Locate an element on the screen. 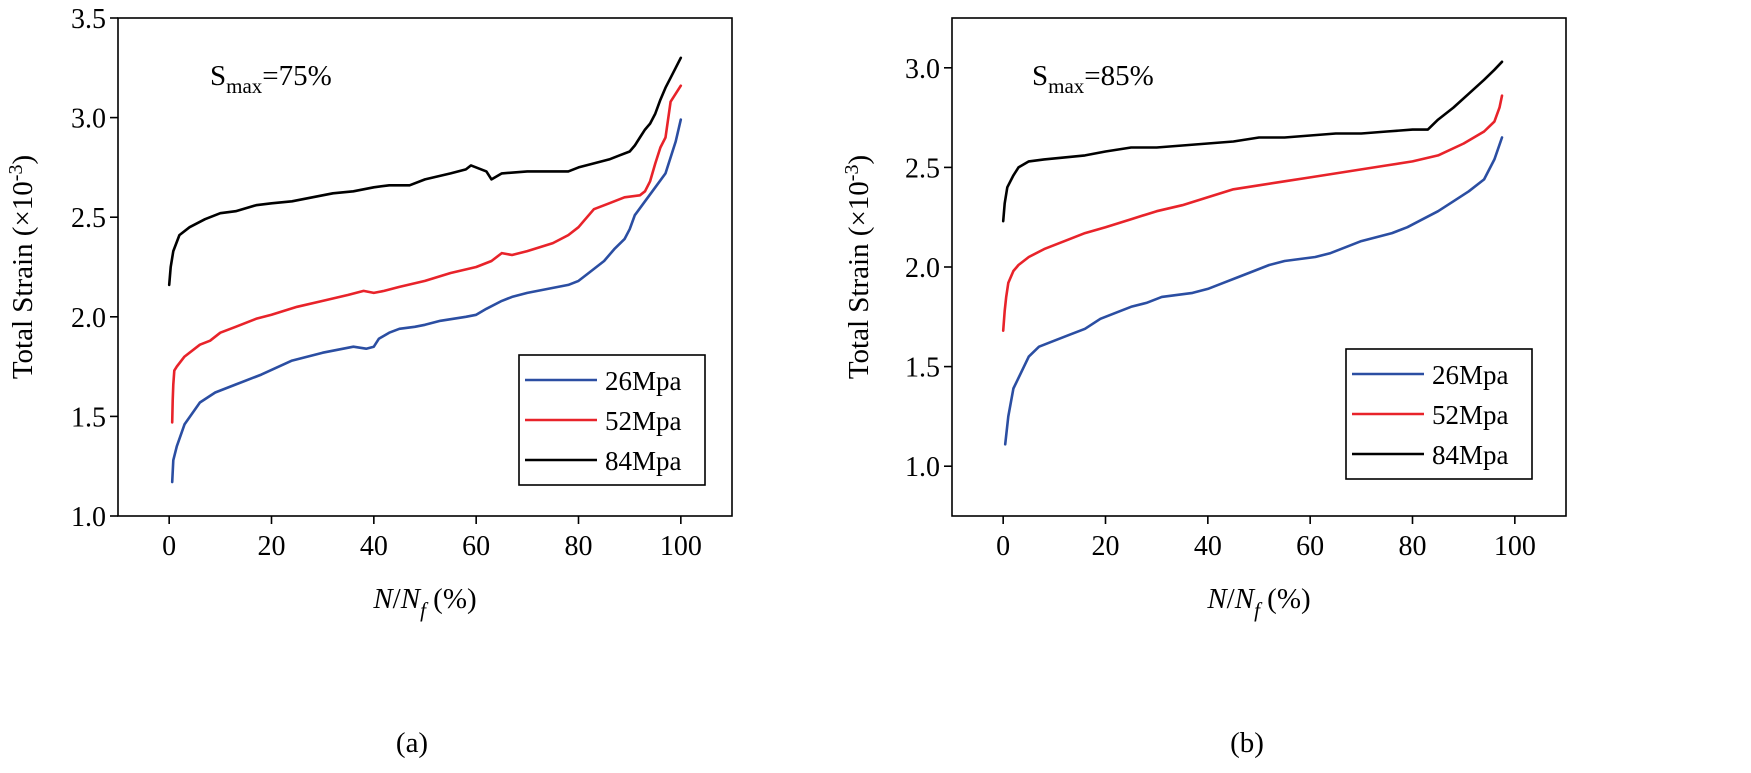 The height and width of the screenshot is (773, 1751). annotation-rest: =75% is located at coordinates (297, 76).